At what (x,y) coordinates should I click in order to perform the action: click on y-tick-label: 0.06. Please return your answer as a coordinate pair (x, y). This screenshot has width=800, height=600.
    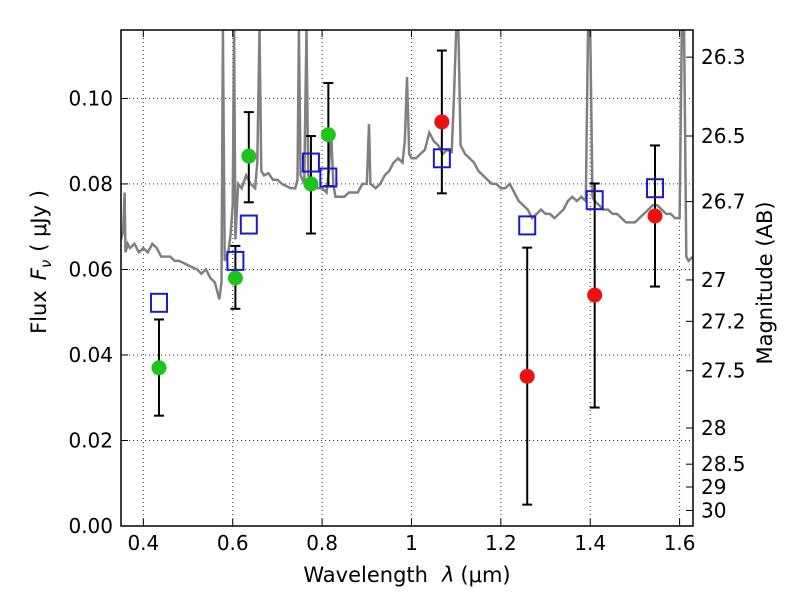
    Looking at the image, I should click on (90, 269).